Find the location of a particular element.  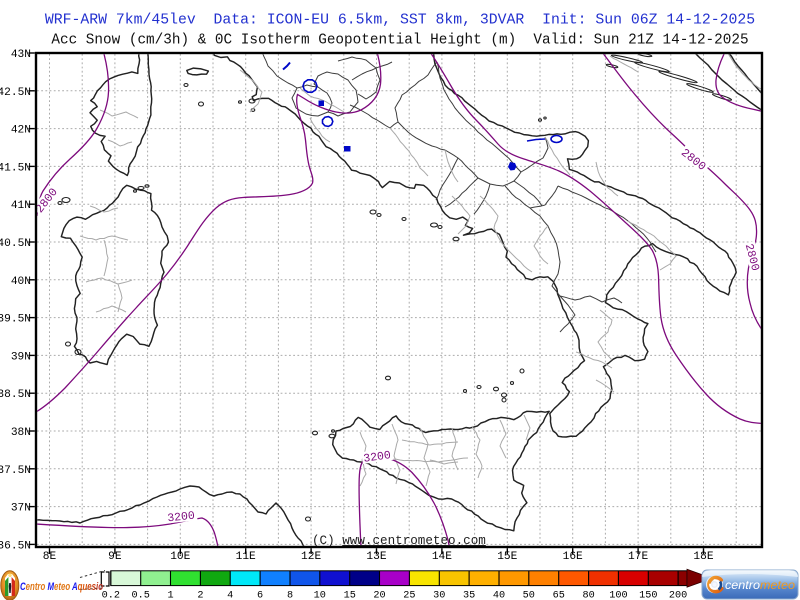

svg-text: 38N is located at coordinates (21, 433).